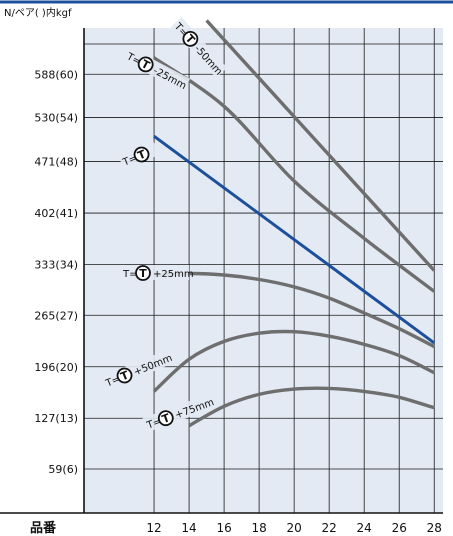 The width and height of the screenshot is (453, 536). I want to click on y-tick-label-265: 265(27), so click(56, 315).